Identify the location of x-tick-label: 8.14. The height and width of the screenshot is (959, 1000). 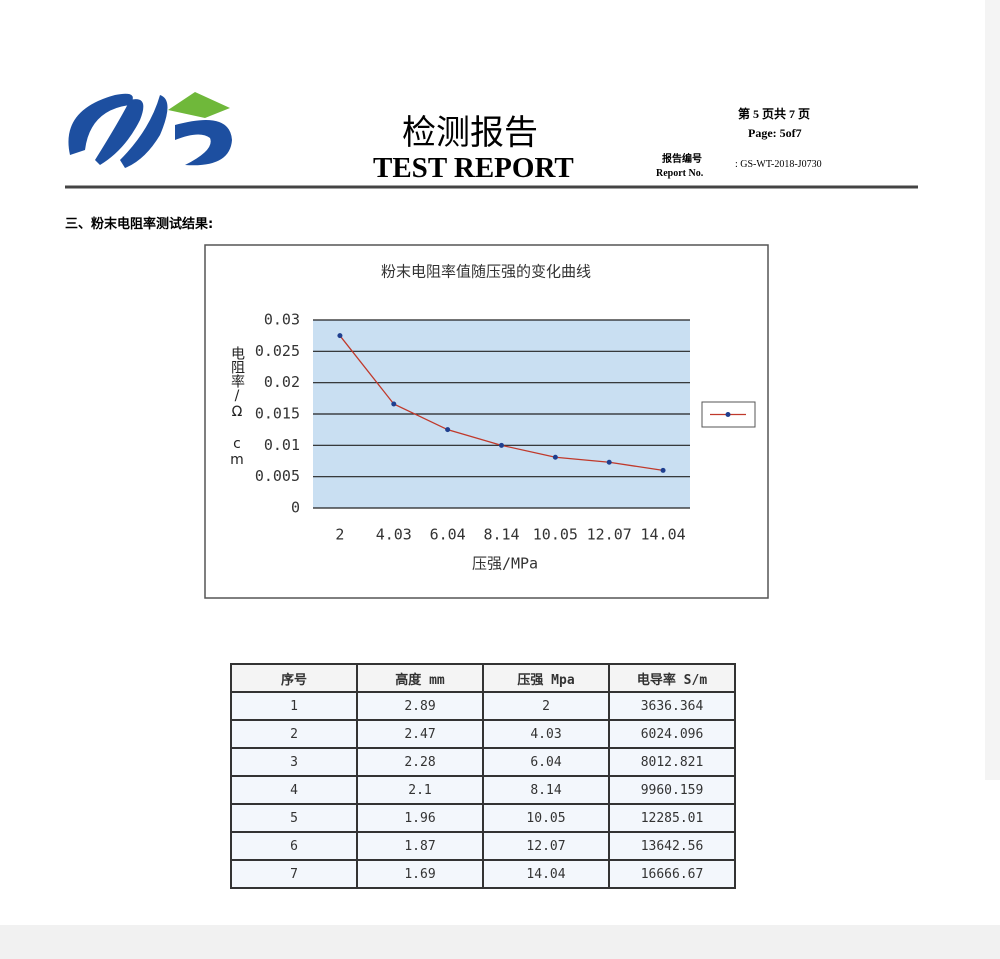
(501, 535).